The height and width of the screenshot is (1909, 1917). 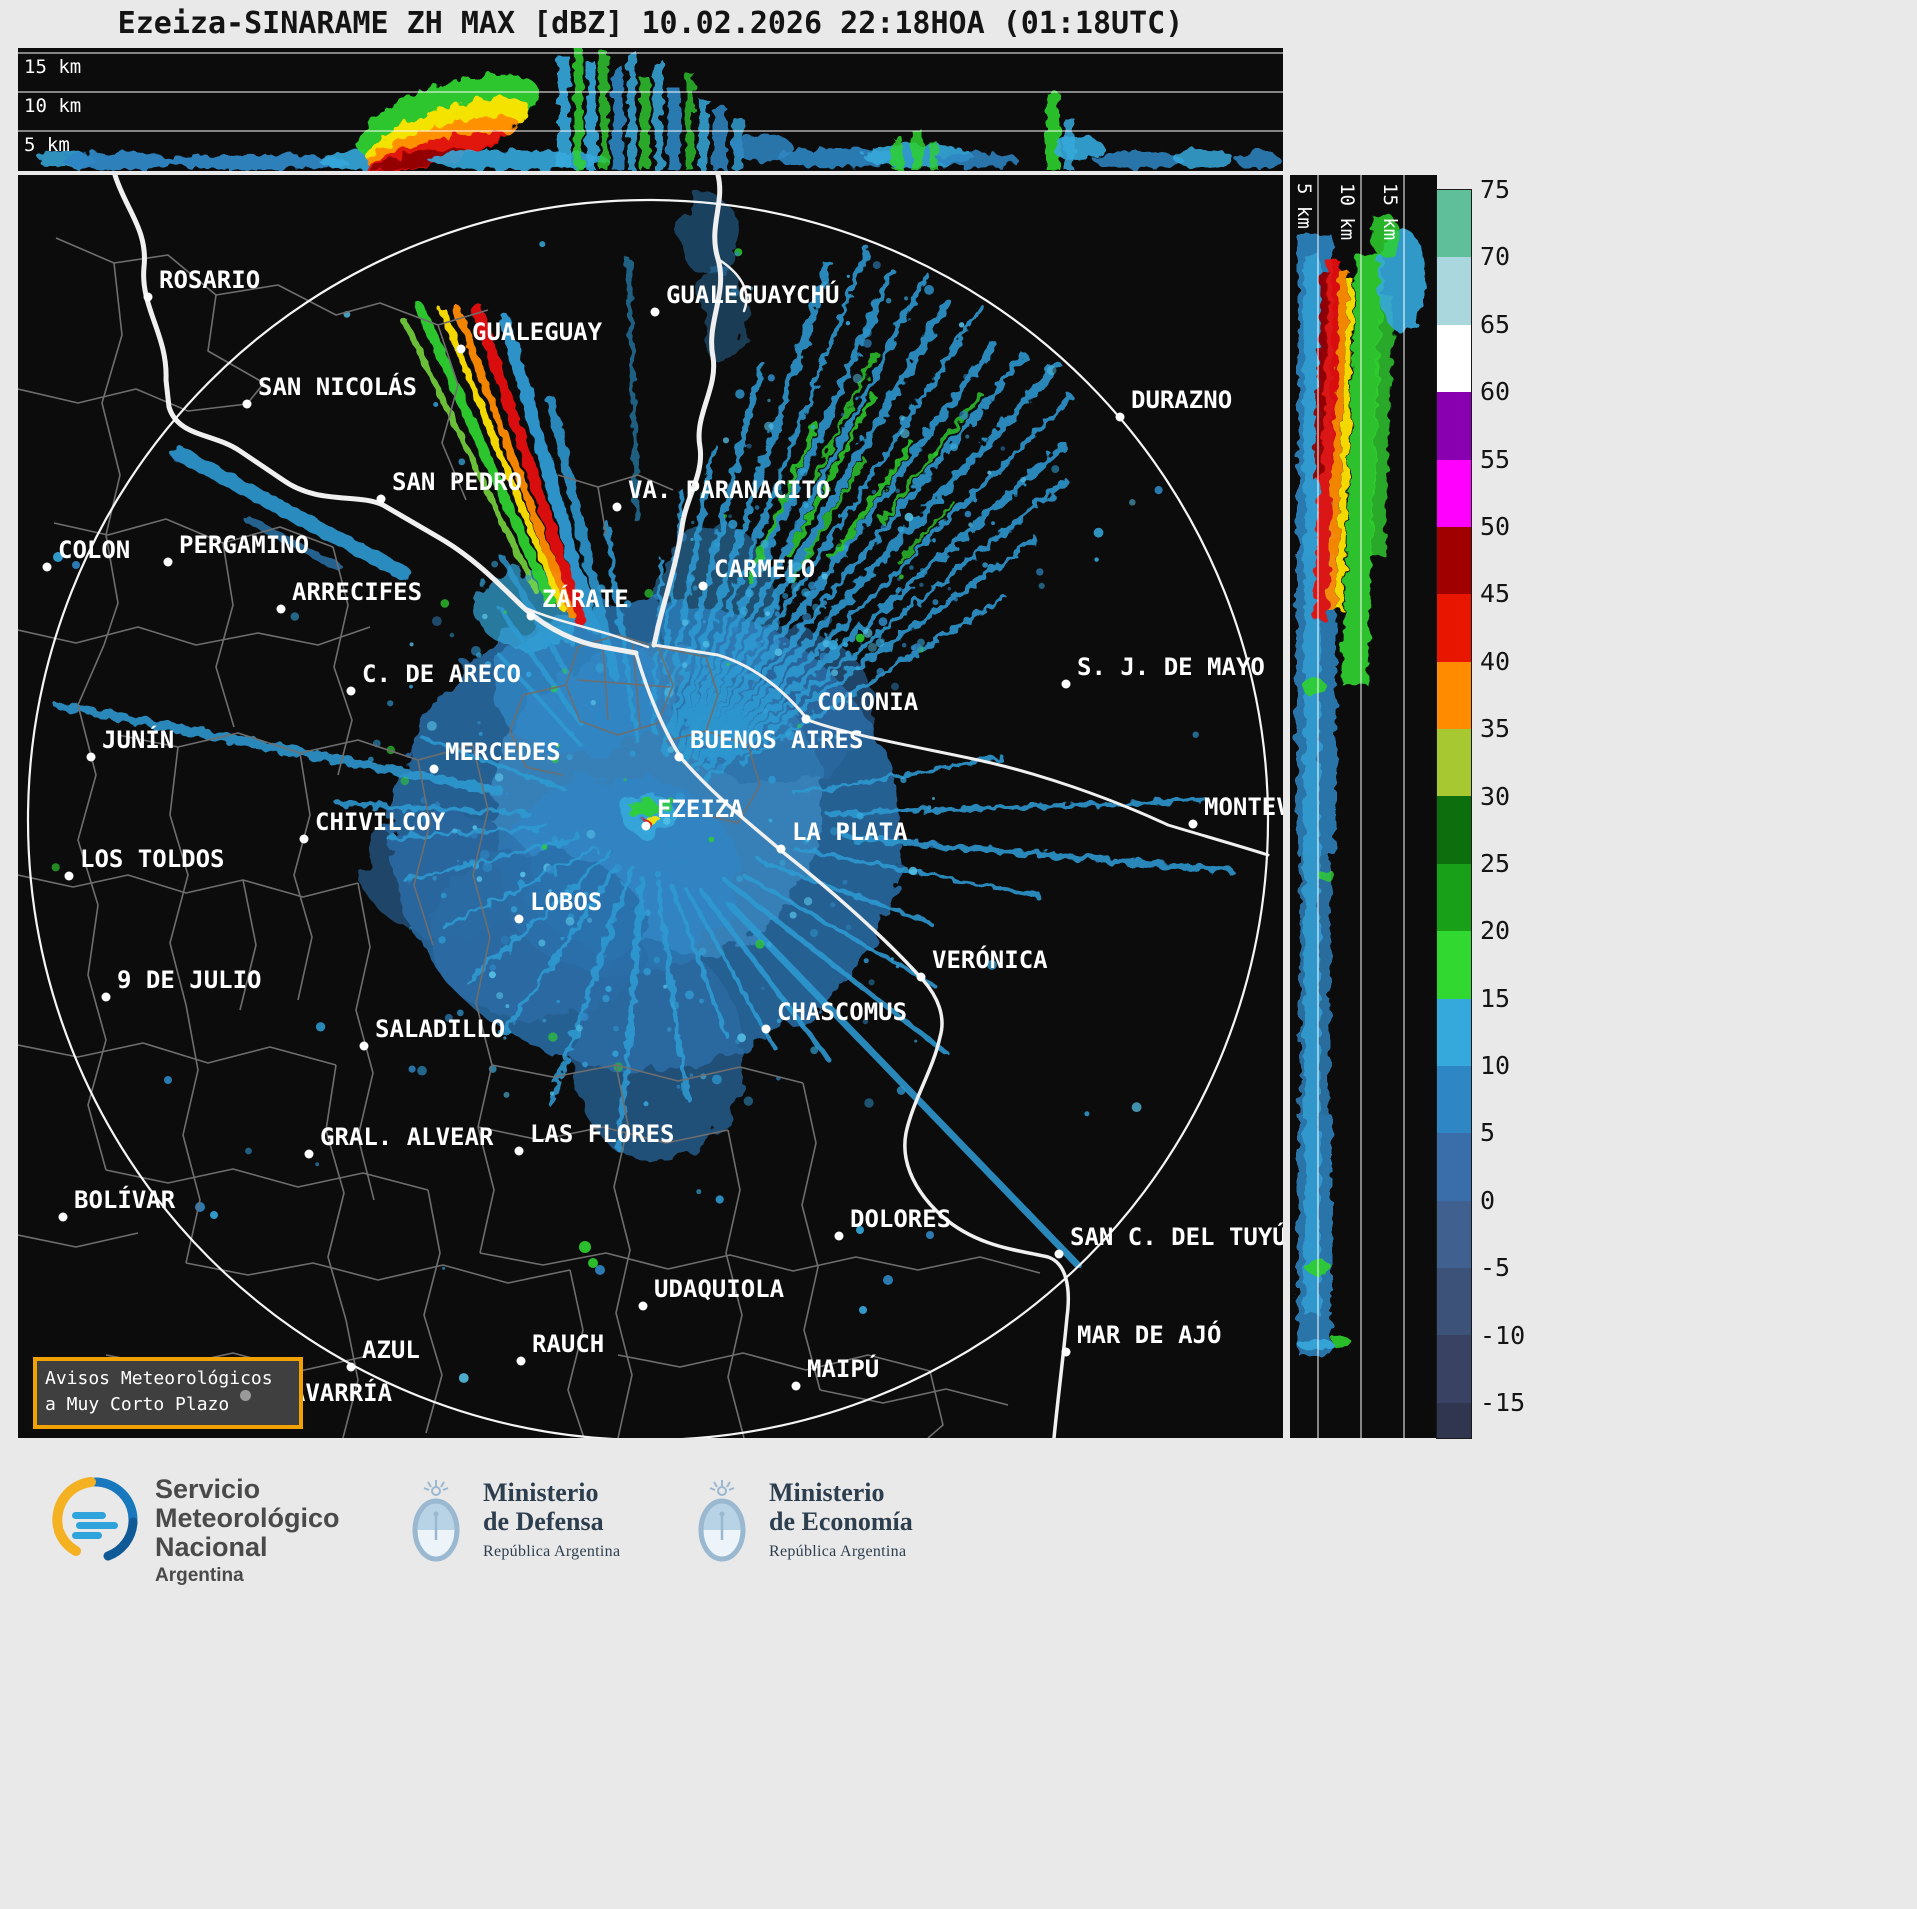 I want to click on dbz-colorbar, so click(x=1454, y=814).